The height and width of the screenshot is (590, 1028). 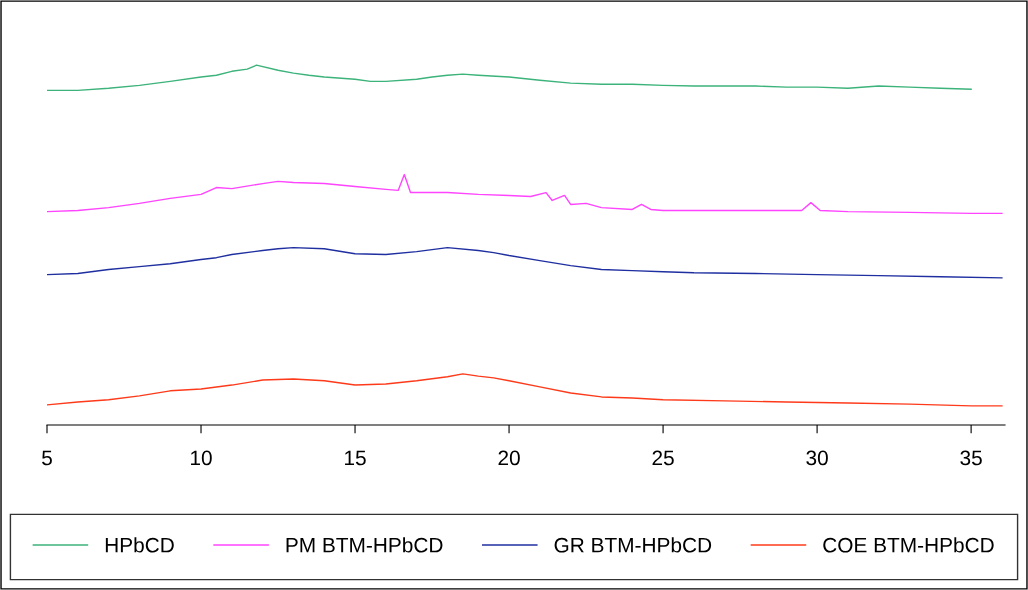 I want to click on legend-label: GR BTM-HPbCD, so click(x=633, y=545).